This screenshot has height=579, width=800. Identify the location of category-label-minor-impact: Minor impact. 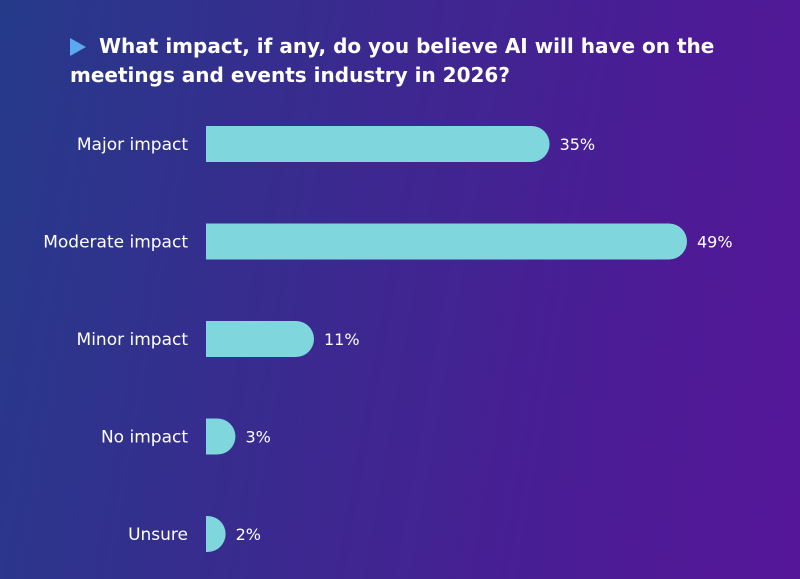
(133, 340).